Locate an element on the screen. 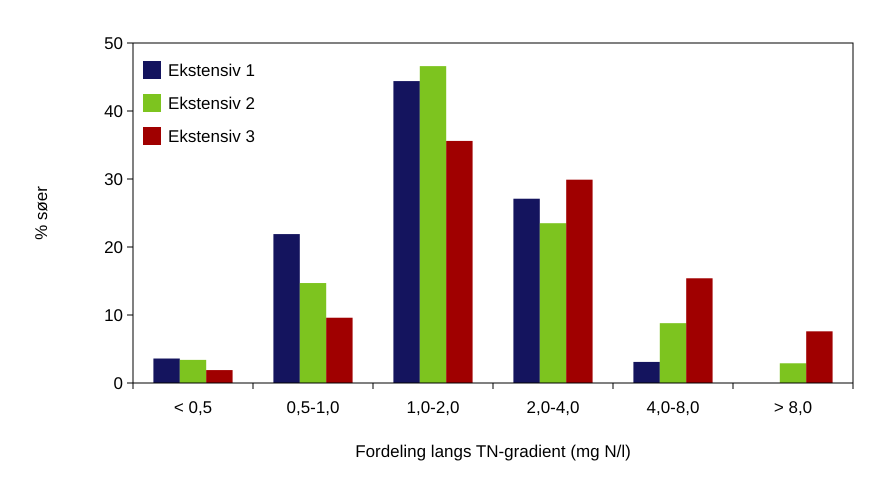 This screenshot has height=482, width=895. x-tick-label: 4,0-8,0 is located at coordinates (673, 407).